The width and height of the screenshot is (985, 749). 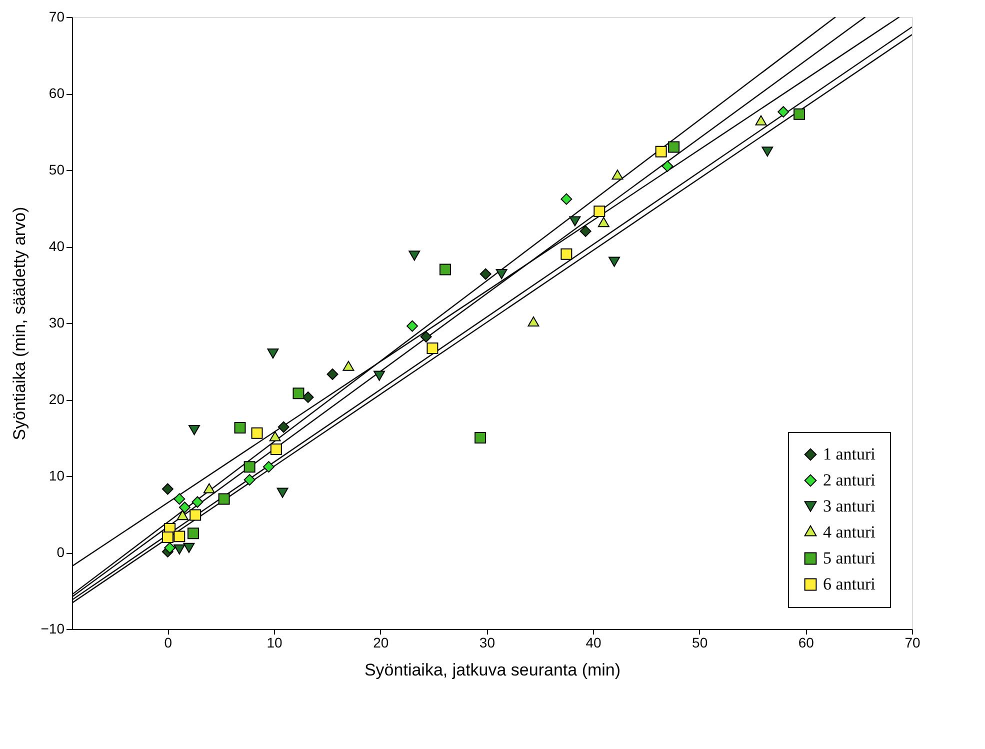 I want to click on x-tick-label: 20, so click(x=381, y=642).